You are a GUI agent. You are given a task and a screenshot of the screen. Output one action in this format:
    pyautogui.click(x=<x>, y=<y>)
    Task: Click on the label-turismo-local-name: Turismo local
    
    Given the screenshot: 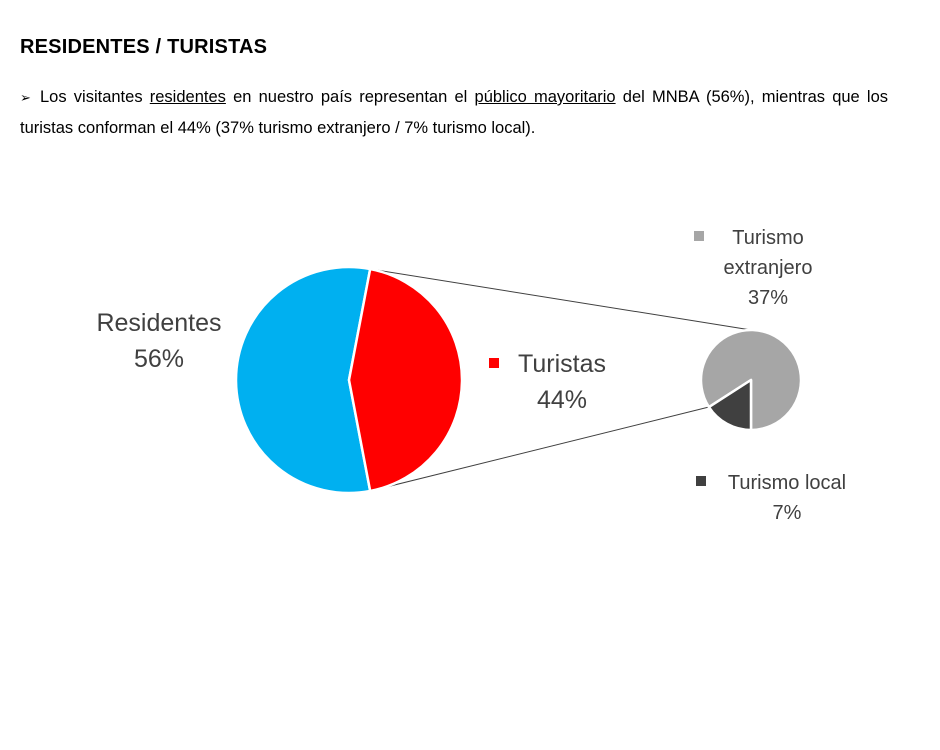 What is the action you would take?
    pyautogui.click(x=787, y=483)
    